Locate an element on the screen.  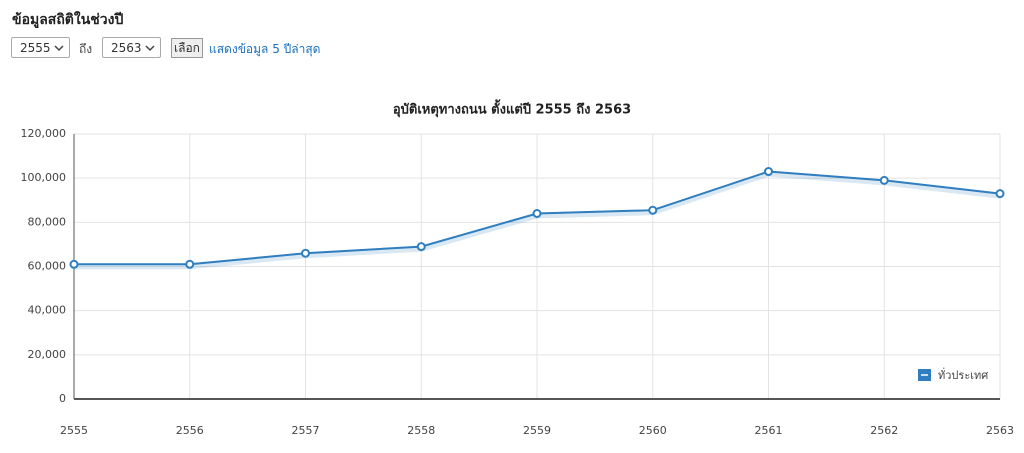
x-tick-label: 2560 is located at coordinates (653, 430).